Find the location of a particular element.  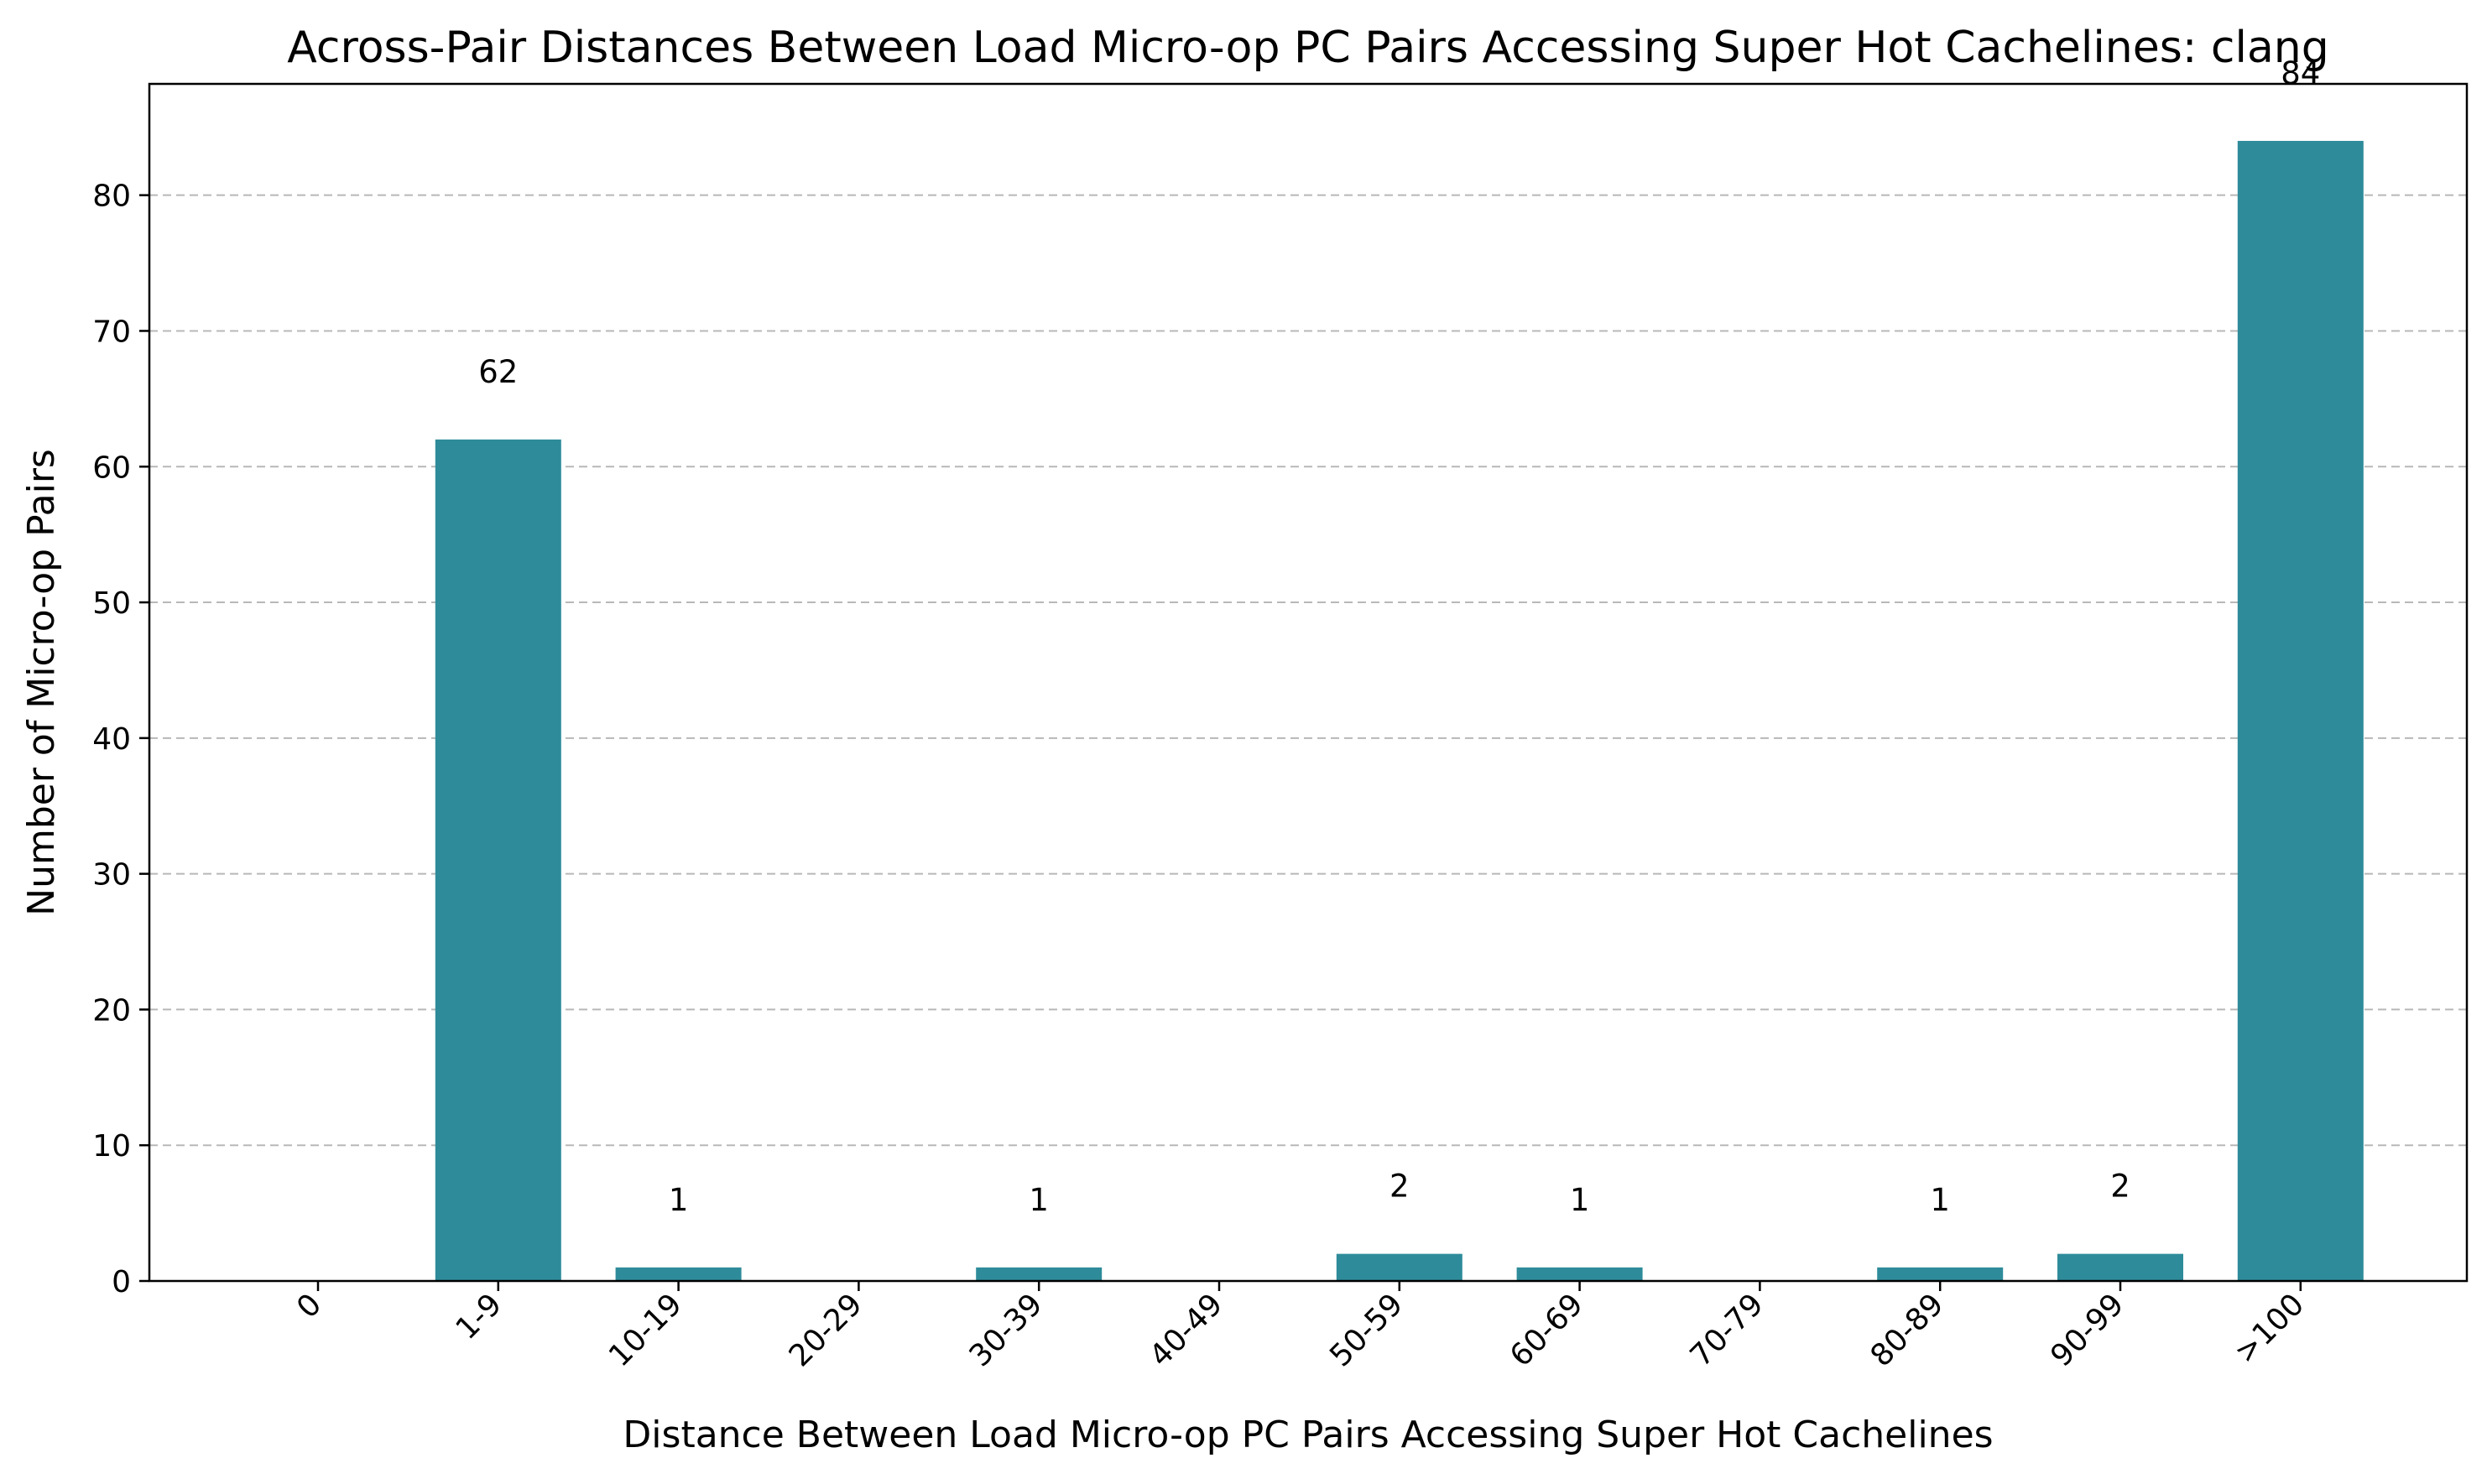

y-tick-label: 40 is located at coordinates (111, 739).